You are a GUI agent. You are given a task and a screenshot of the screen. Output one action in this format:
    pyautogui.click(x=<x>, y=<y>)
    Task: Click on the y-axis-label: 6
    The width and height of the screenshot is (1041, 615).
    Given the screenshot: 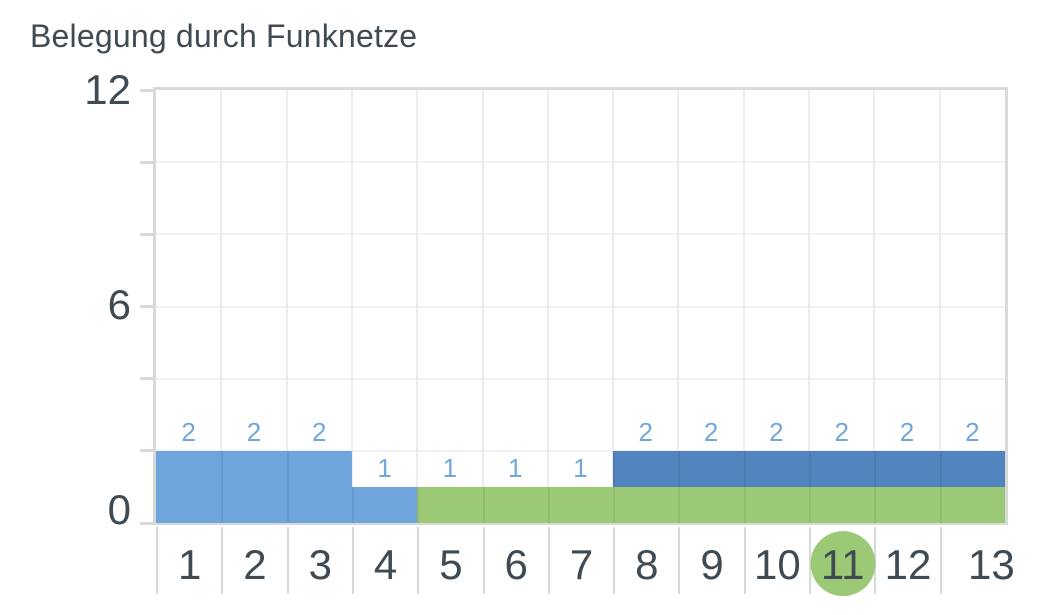 What is the action you would take?
    pyautogui.click(x=119, y=304)
    